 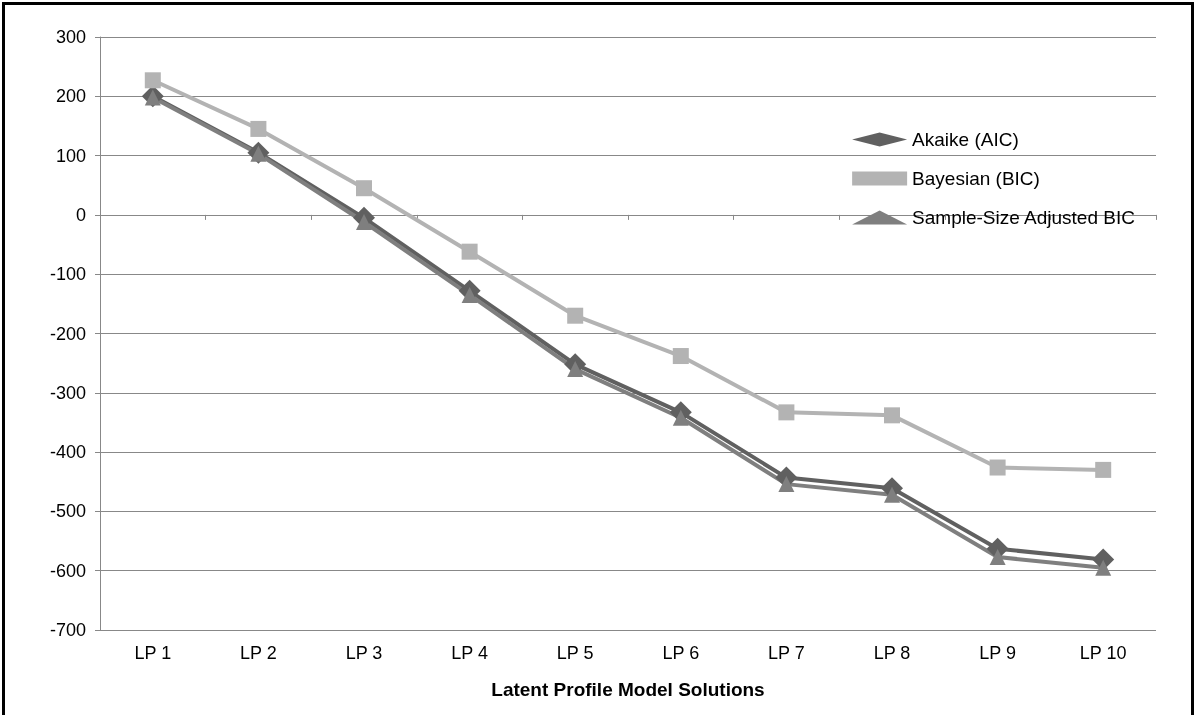 I want to click on legend-label: Bayesian (BIC), so click(x=976, y=178).